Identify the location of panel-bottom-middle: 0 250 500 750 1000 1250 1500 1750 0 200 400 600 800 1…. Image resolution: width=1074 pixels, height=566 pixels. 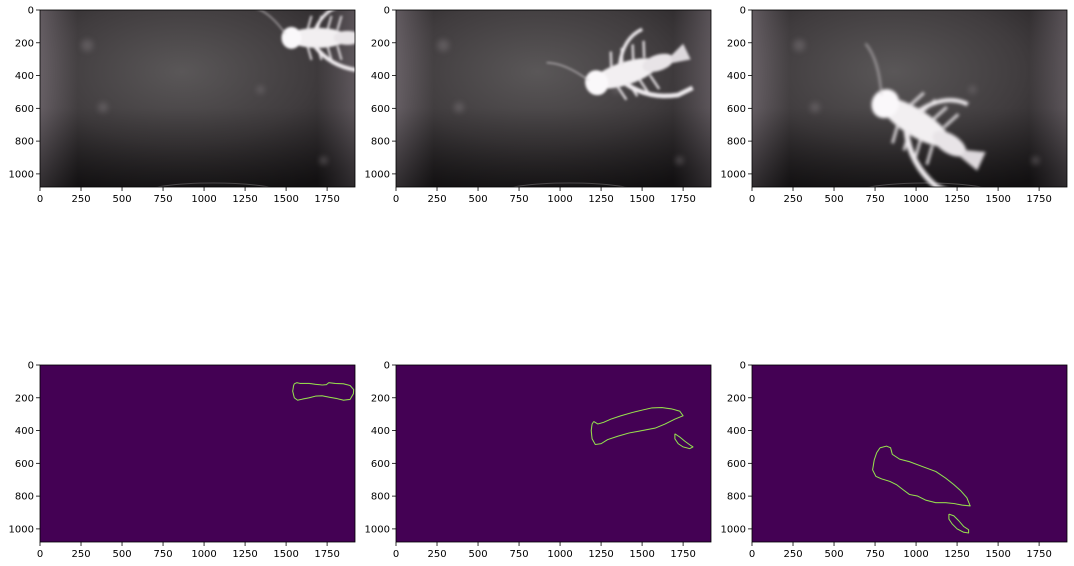
(538, 460).